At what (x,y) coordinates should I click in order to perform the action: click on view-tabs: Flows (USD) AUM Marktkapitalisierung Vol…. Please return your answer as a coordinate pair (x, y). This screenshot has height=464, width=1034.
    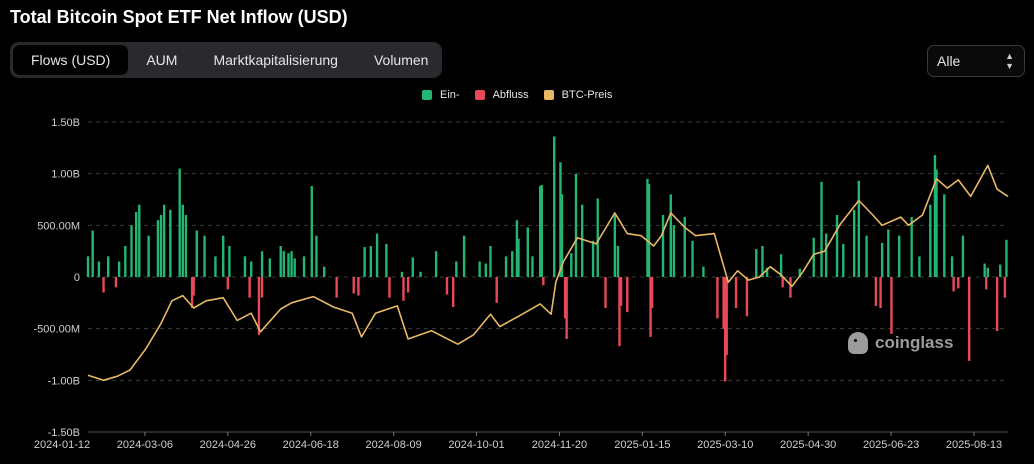
    Looking at the image, I should click on (226, 60).